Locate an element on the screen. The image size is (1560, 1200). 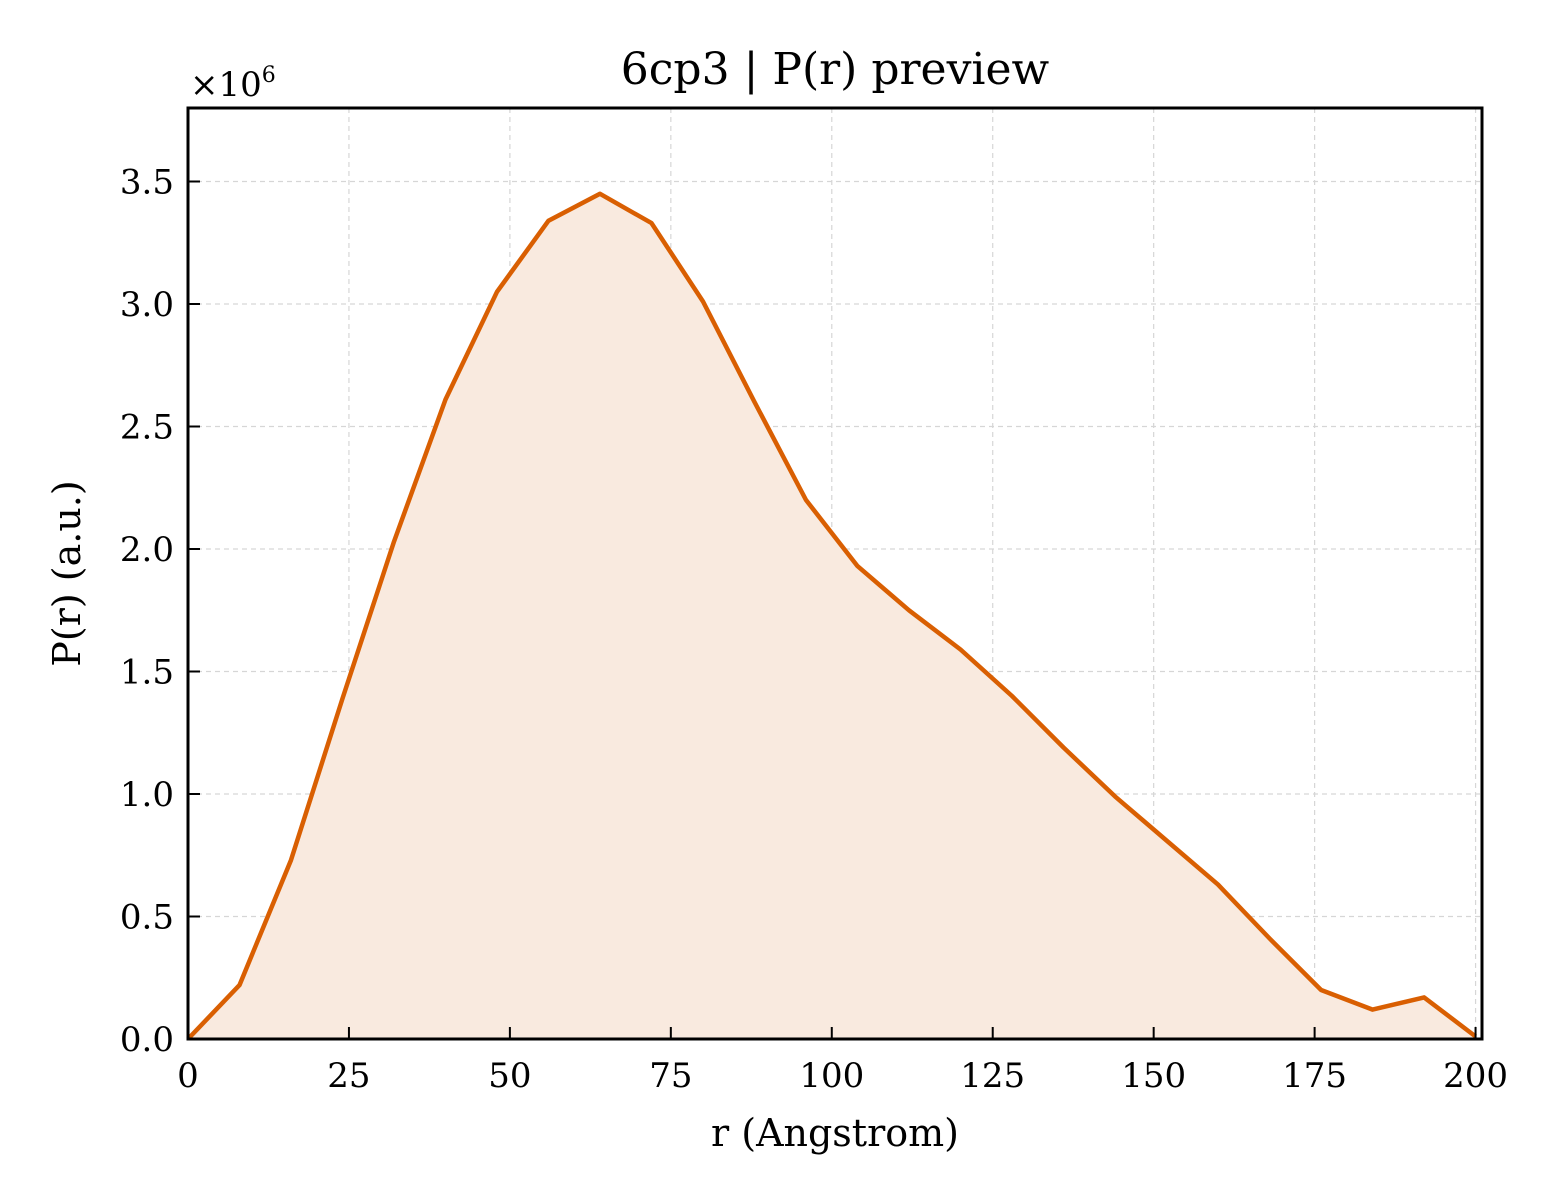
x-tick-label: 150 is located at coordinates (1153, 1076).